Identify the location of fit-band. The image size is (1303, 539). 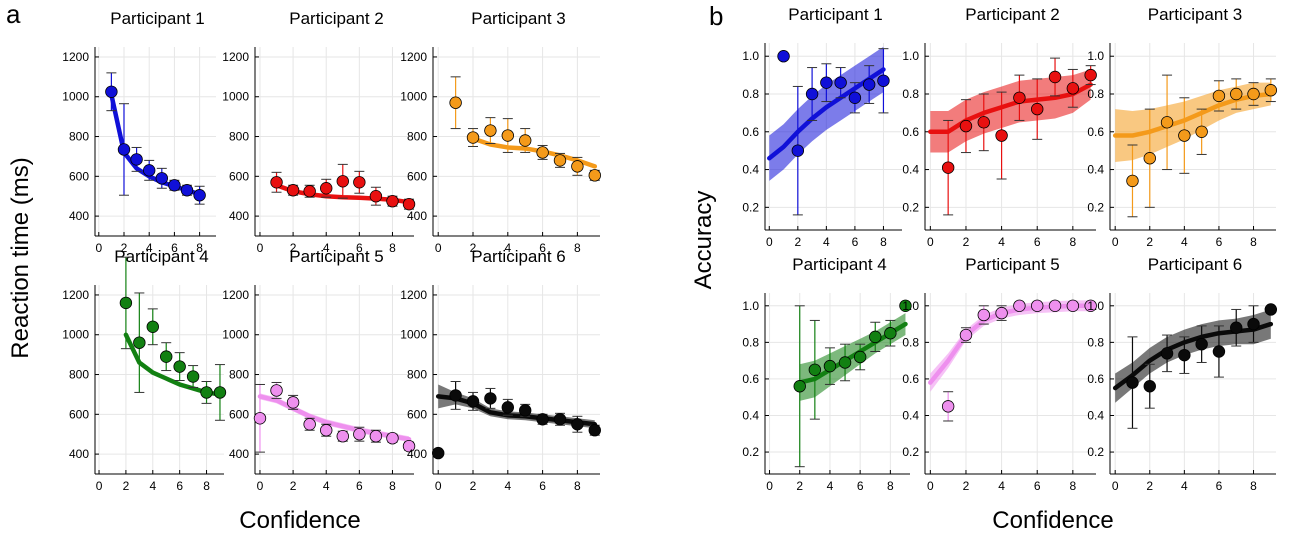
(1010, 346).